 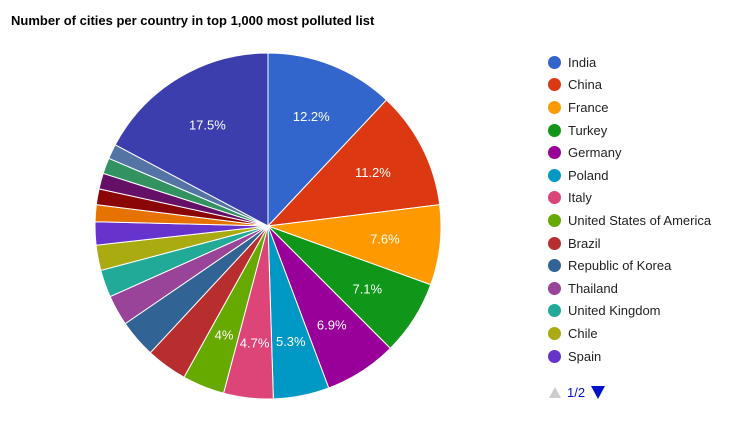 I want to click on slice-value-label: 6.9%, so click(x=332, y=324).